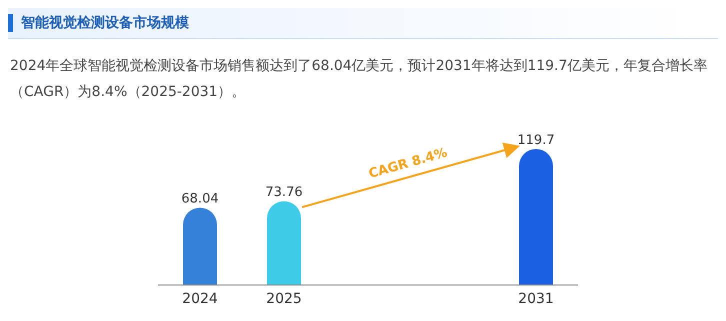 This screenshot has height=321, width=726. I want to click on chart-subtitle: 2024年全球智能视觉检测设备市场销售额达到了68.04亿美元，预计2031年将达到119.7亿美元，年复合增长率（CAGR）为8.4%（2025-2031）。, so click(359, 79).